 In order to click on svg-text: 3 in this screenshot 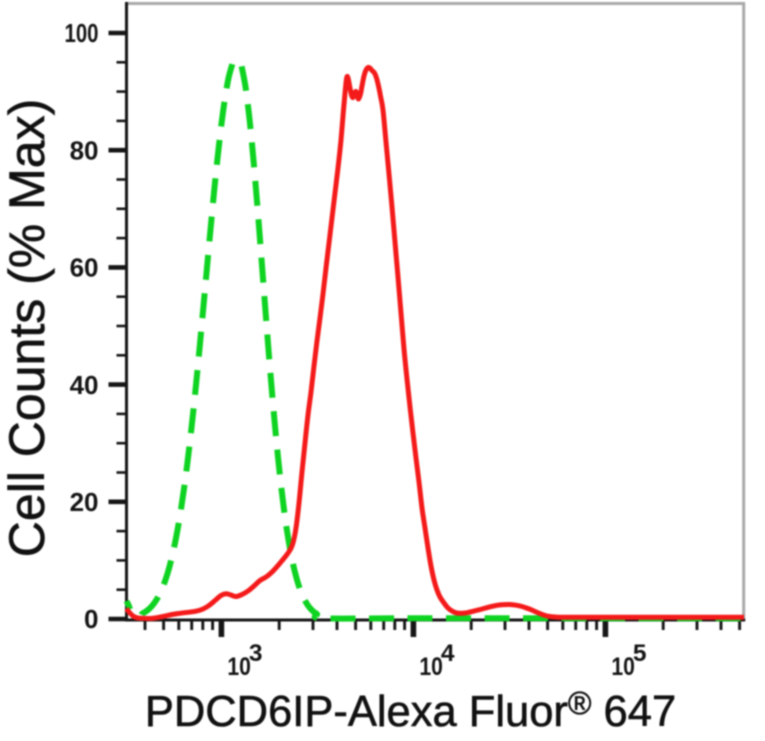, I will do `click(256, 653)`.